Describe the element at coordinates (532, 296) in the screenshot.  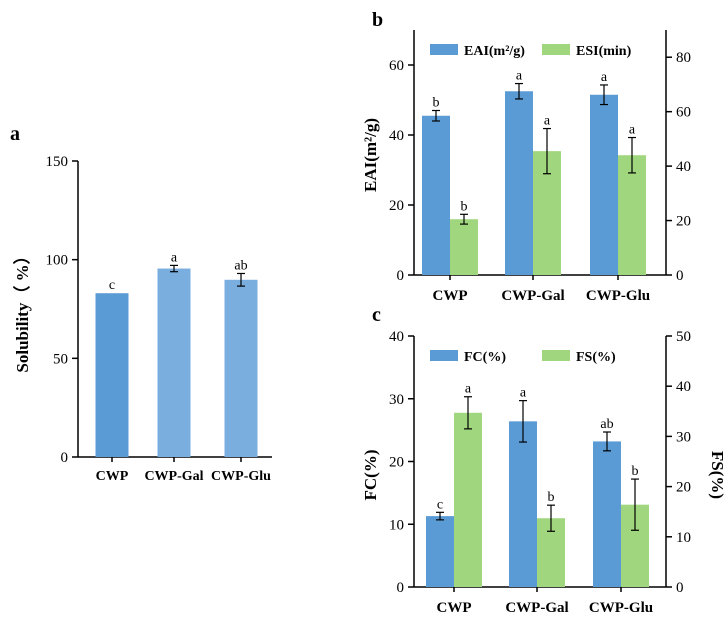
I see `panel-b-x-tick-label: CWP-Gal` at that location.